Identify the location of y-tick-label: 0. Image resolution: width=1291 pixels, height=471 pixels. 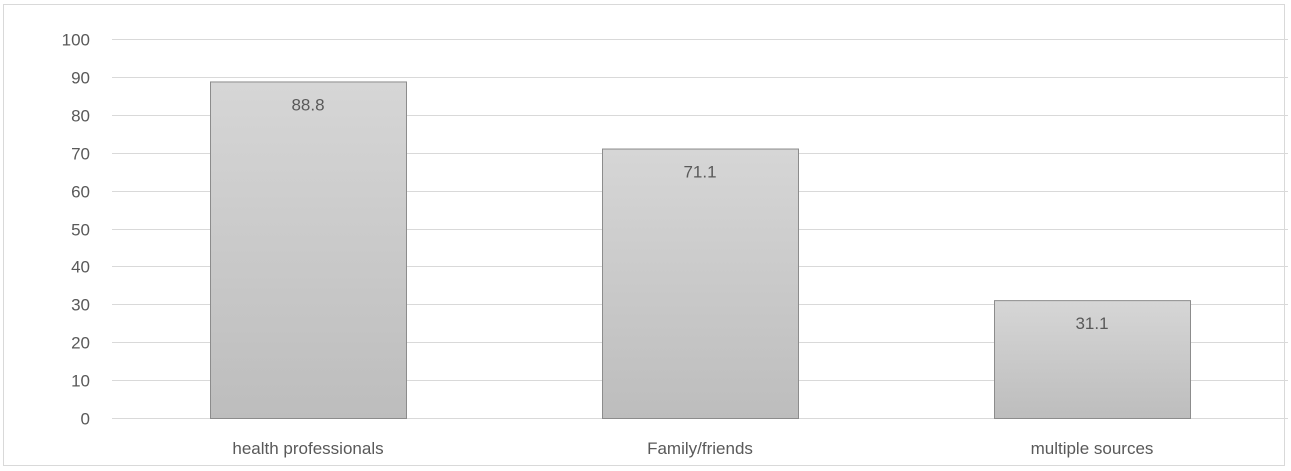
(85, 419).